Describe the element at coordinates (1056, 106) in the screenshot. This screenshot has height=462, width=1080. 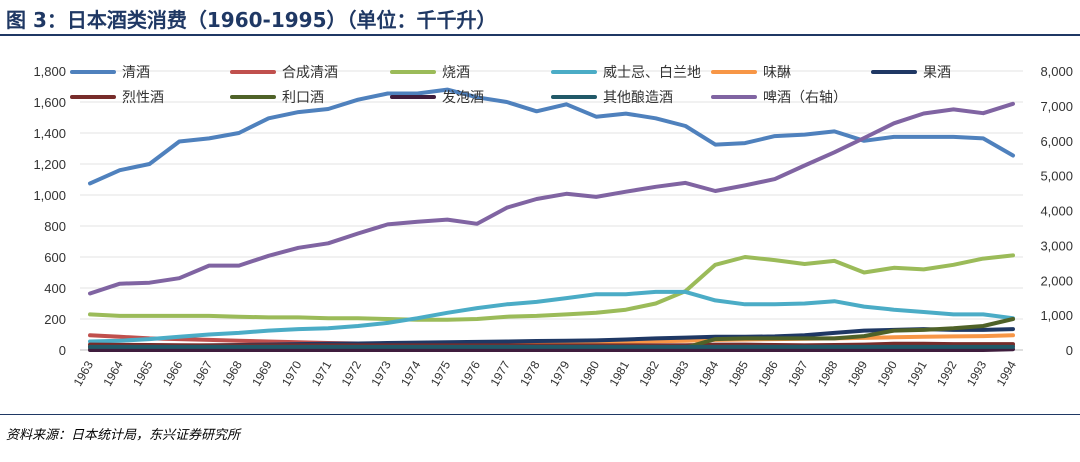
I see `y-right-tick-label: 7,000` at that location.